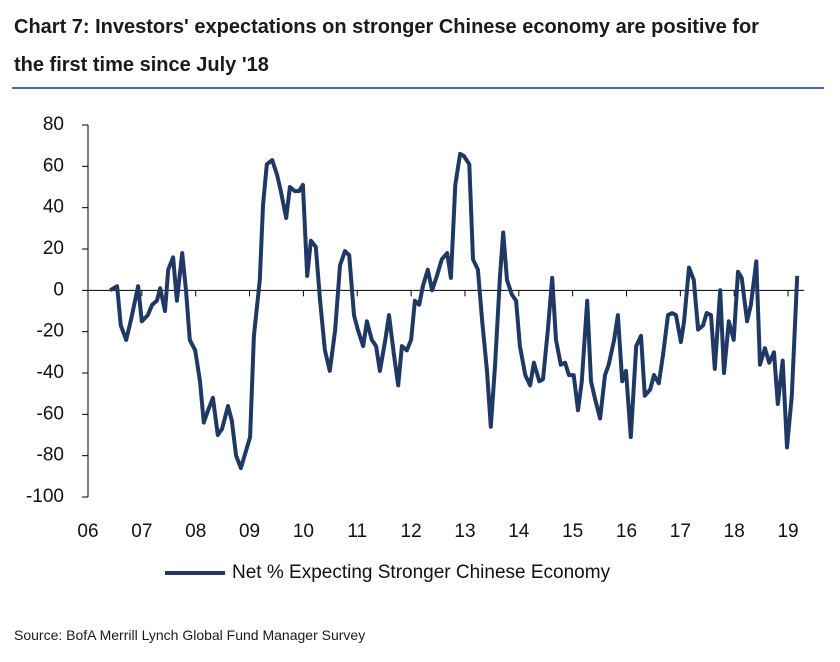 The height and width of the screenshot is (662, 840). I want to click on x-tick-label: 17, so click(680, 531).